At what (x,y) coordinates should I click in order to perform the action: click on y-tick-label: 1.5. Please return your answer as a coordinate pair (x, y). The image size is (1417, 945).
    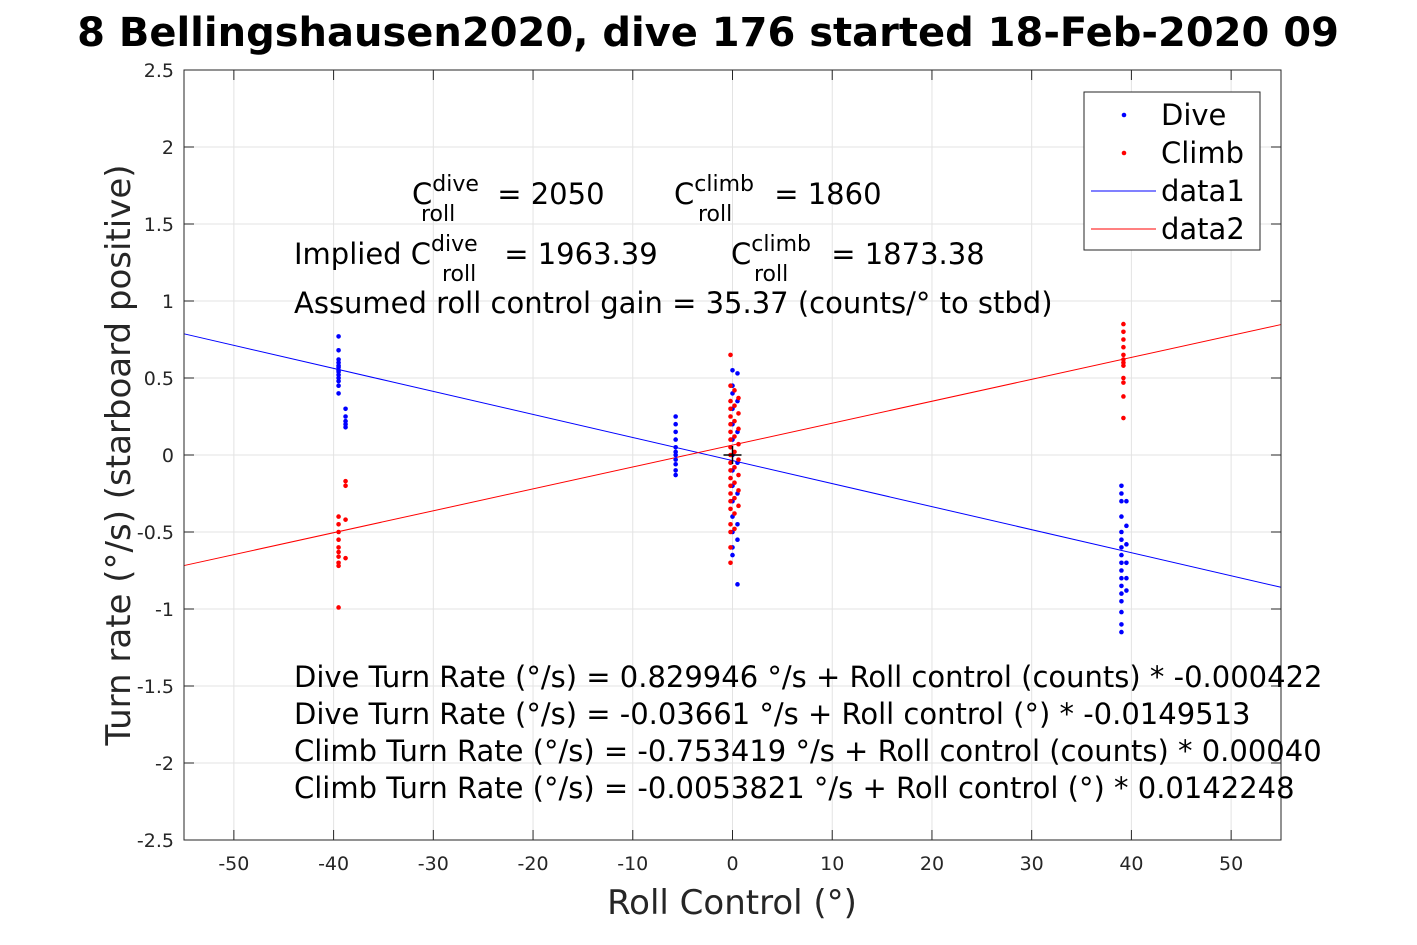
    Looking at the image, I should click on (159, 225).